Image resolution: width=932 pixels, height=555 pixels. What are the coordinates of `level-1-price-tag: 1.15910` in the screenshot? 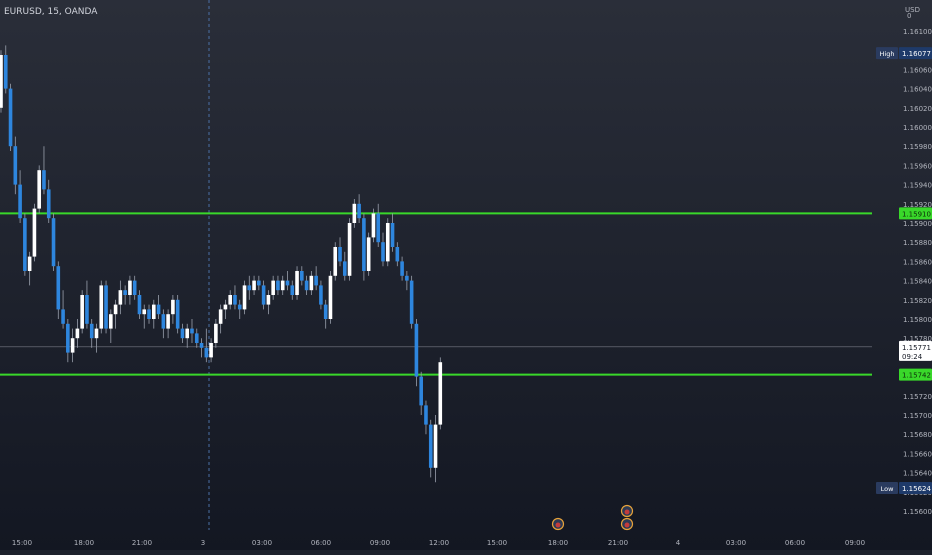 It's located at (915, 213).